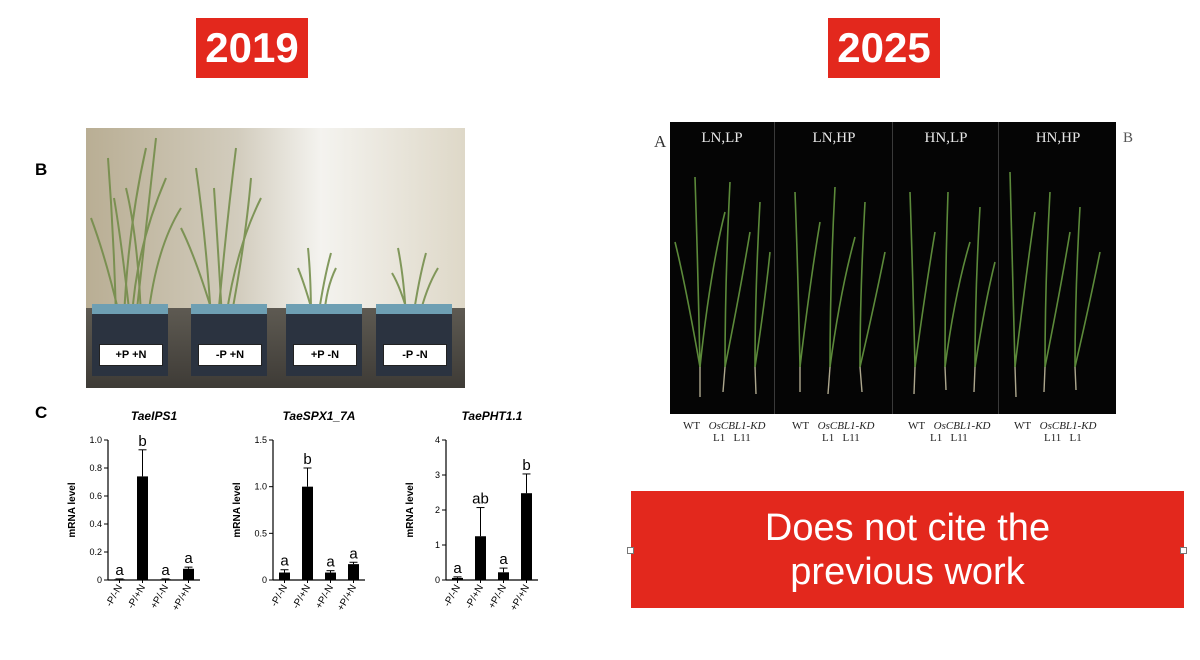 The height and width of the screenshot is (660, 1200). Describe the element at coordinates (415, 355) in the screenshot. I see `tray-label-4: -P -N` at that location.